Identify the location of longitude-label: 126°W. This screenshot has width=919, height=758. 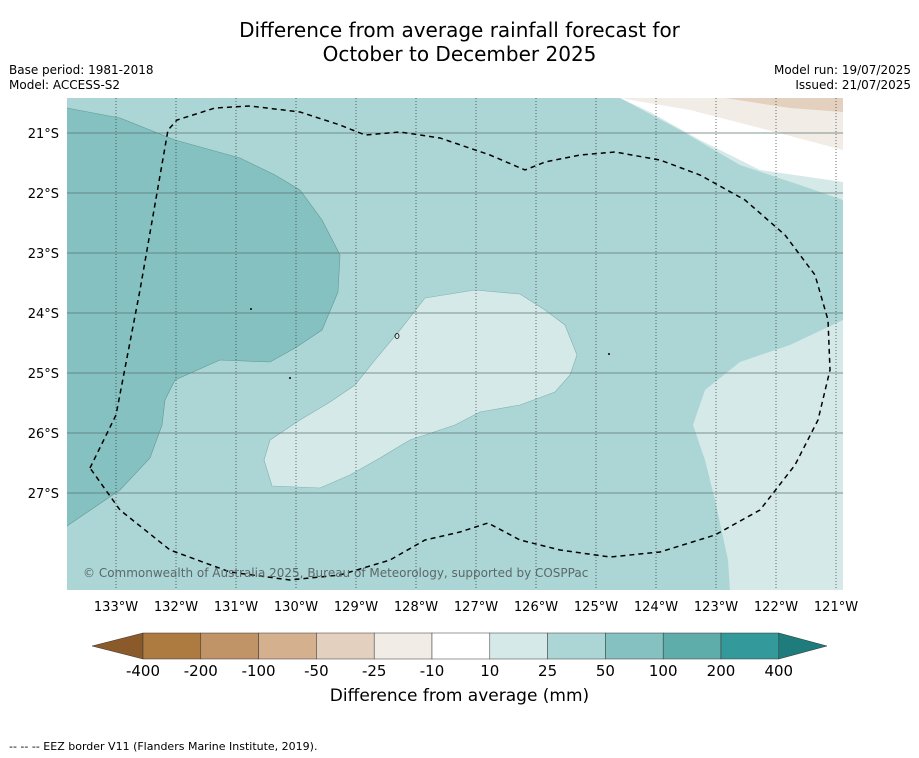
(536, 607).